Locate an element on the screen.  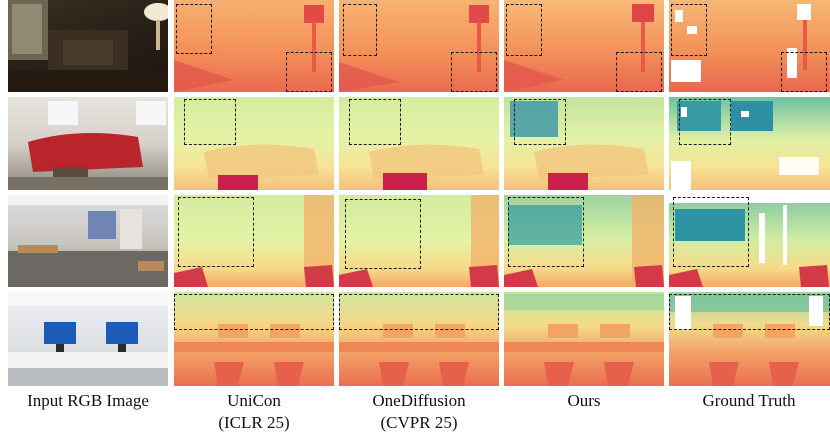
depth-shapes-gt-row3 is located at coordinates (749, 241).